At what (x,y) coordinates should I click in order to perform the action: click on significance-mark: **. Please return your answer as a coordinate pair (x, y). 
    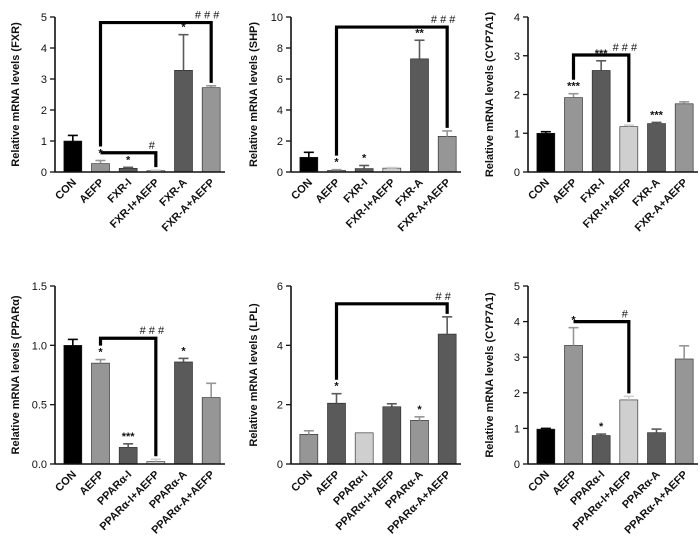
    Looking at the image, I should click on (419, 33).